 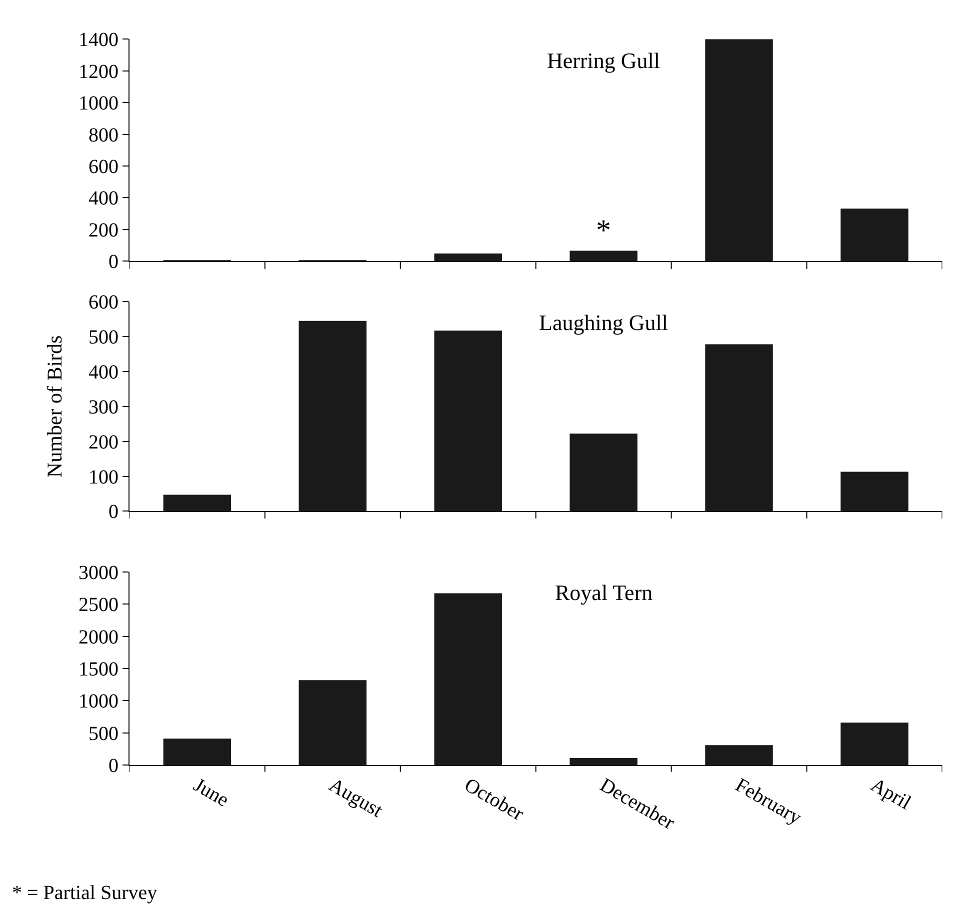 I want to click on text: * = Partial Survey, so click(x=85, y=893).